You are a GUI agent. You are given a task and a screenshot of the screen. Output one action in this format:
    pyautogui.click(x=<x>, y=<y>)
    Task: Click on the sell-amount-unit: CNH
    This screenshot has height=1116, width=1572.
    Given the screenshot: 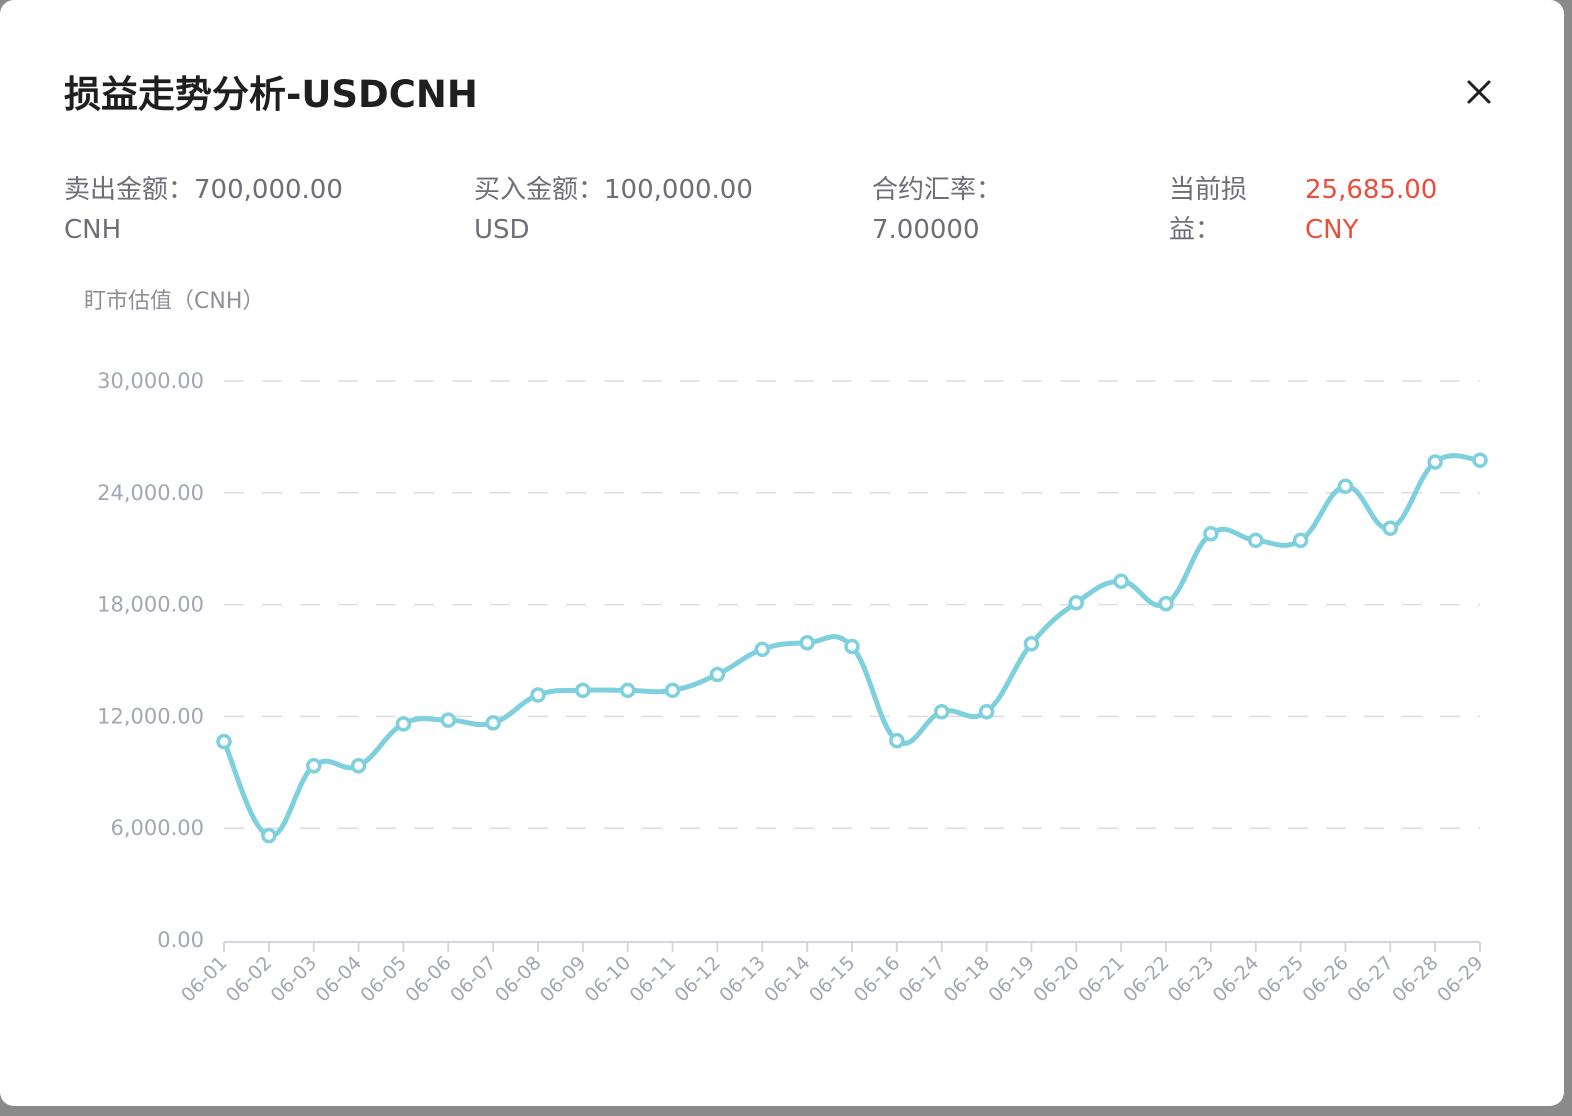 What is the action you would take?
    pyautogui.click(x=93, y=230)
    